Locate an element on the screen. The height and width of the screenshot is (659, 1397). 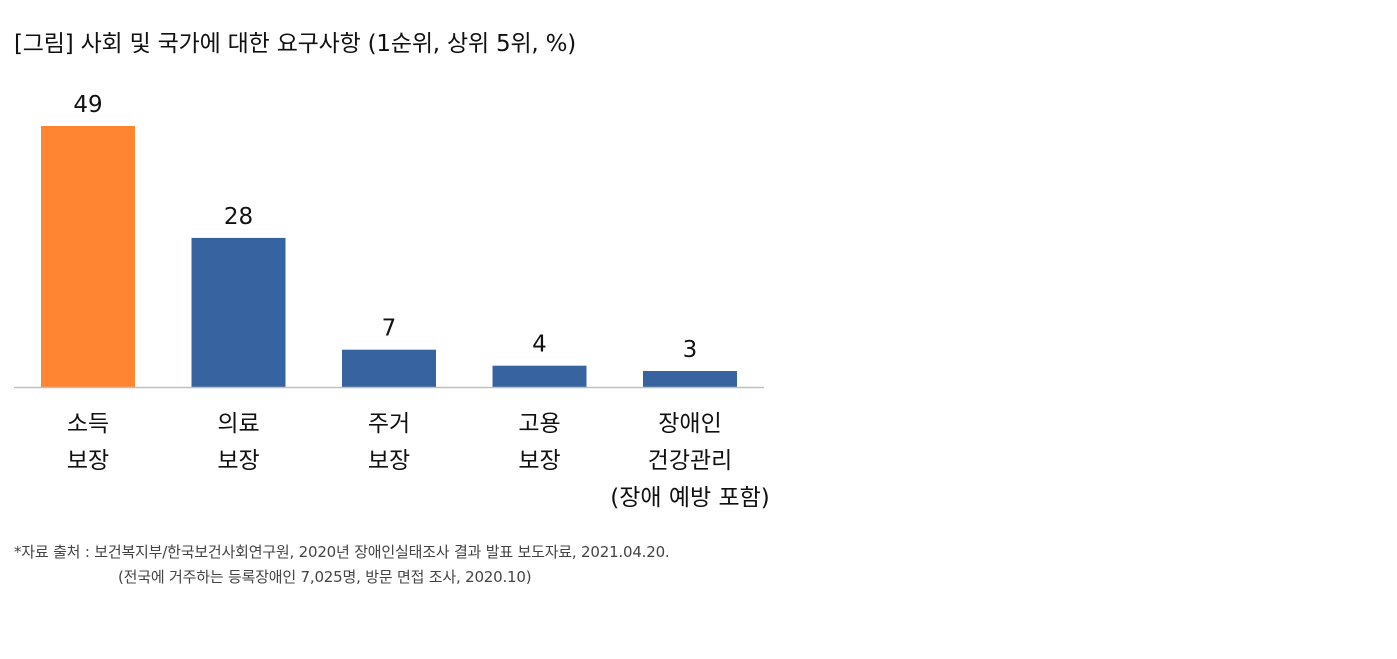
chart-title: [그림] 사회 및 국가에 대한 요구사항 (1순위, 상위 5위, %) is located at coordinates (295, 44).